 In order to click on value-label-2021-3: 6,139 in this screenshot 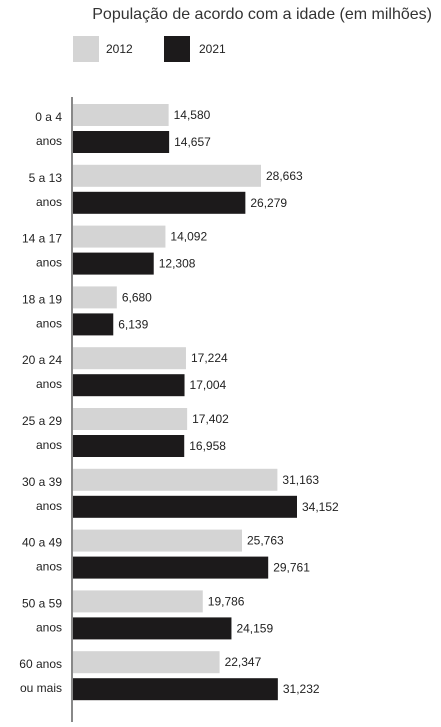, I will do `click(133, 324)`.